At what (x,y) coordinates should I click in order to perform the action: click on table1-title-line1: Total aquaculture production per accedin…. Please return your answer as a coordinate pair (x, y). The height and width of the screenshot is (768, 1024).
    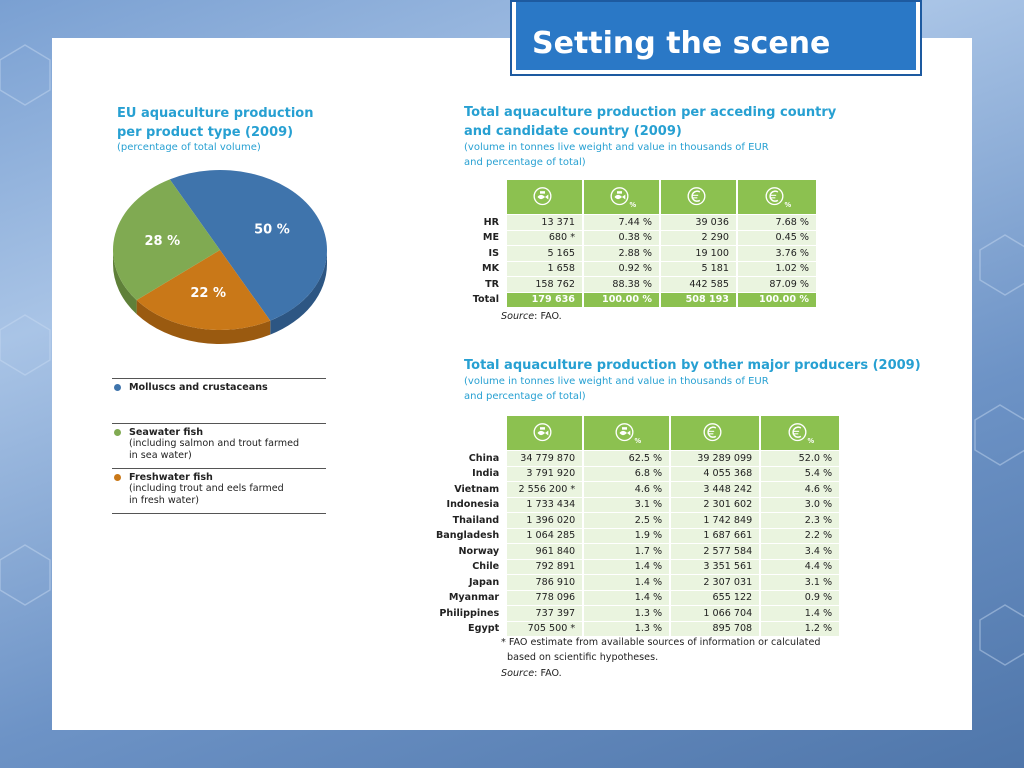
    Looking at the image, I should click on (650, 112).